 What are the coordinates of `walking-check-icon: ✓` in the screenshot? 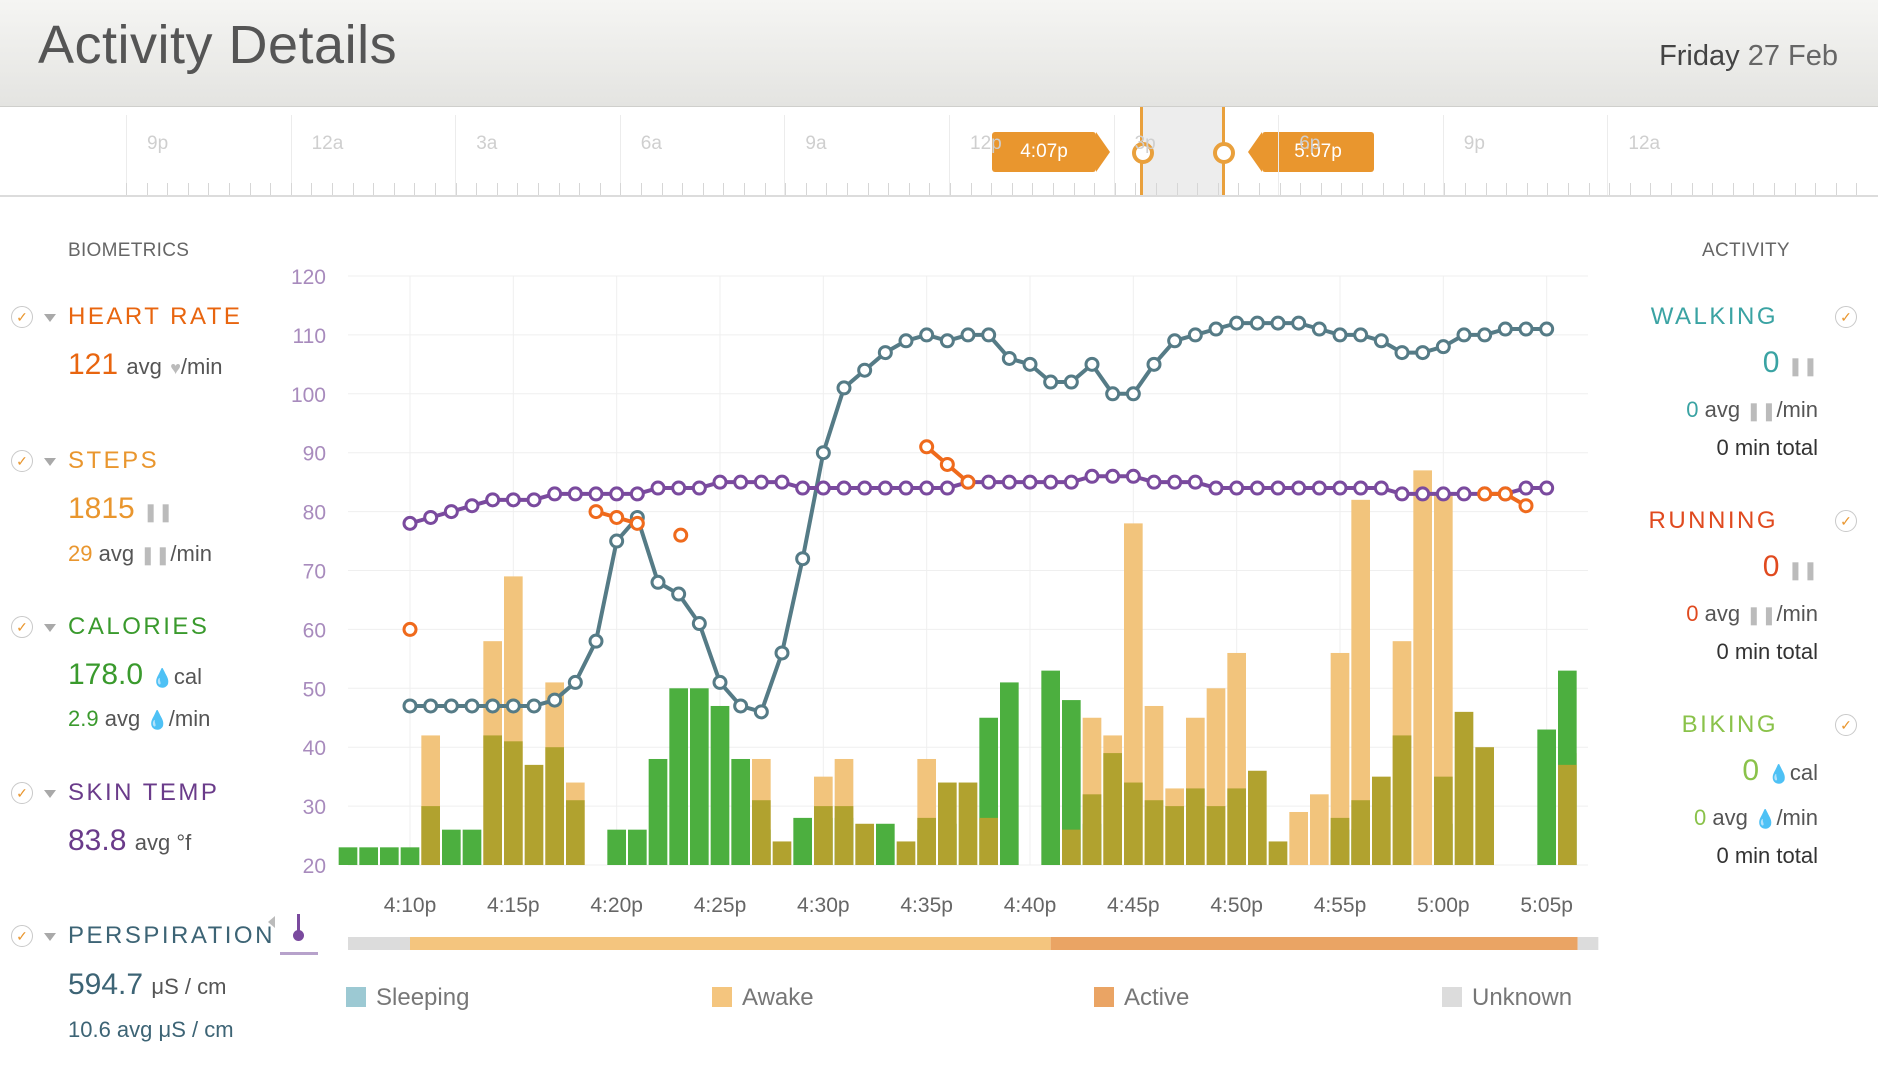 It's located at (1846, 317).